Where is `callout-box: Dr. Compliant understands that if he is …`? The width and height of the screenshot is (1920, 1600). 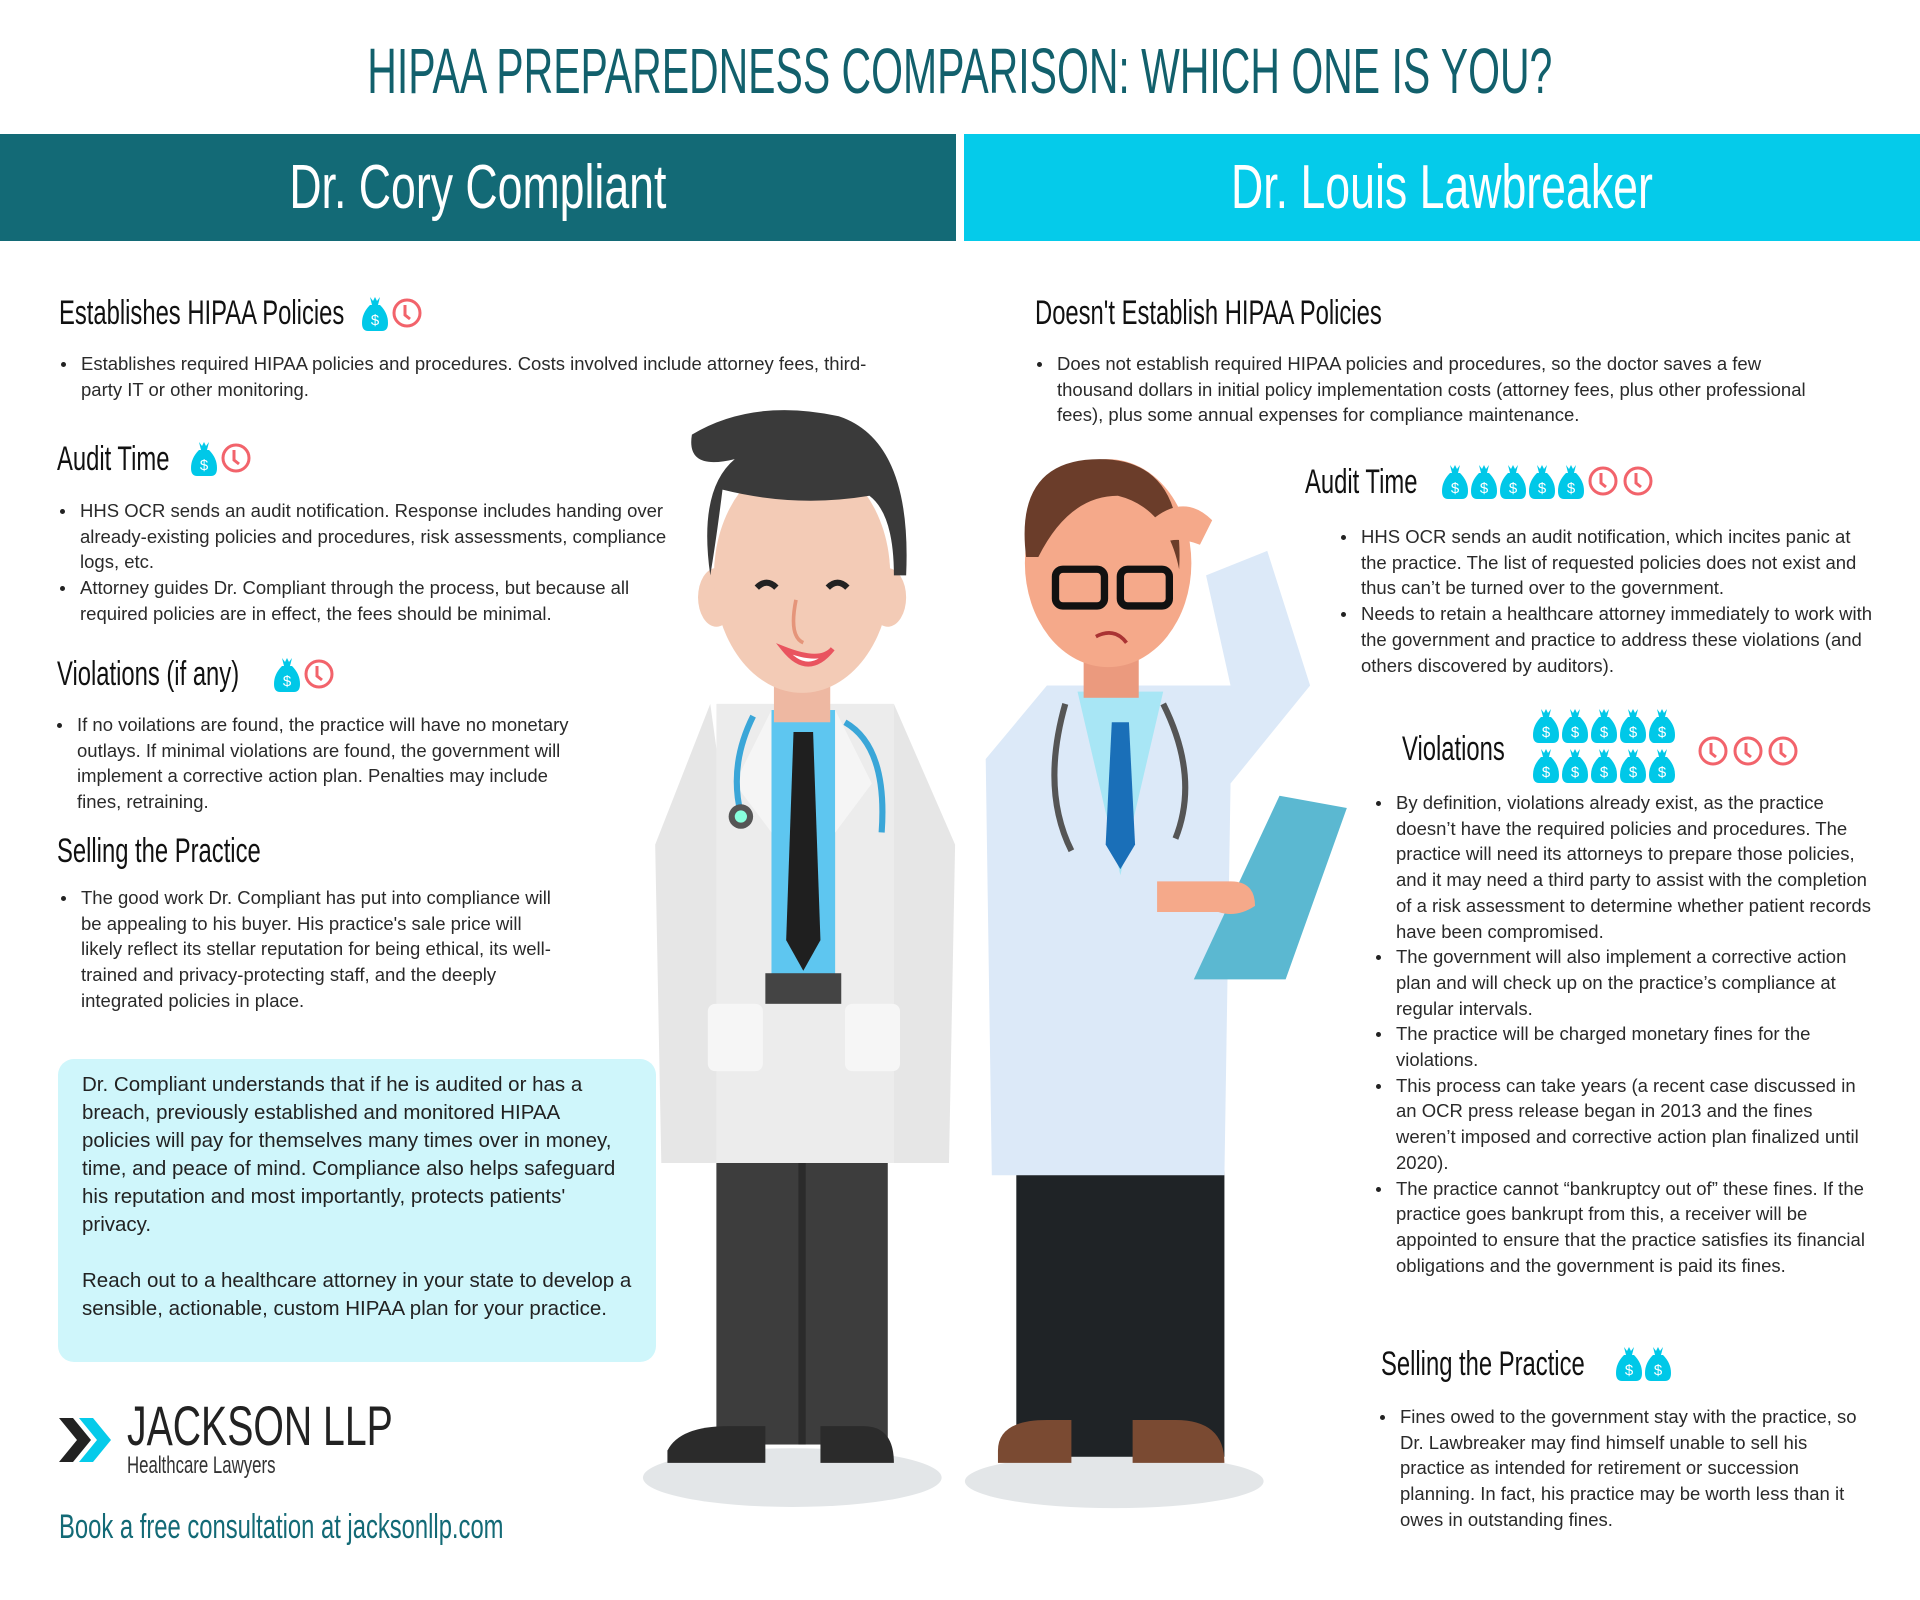
callout-box: Dr. Compliant understands that if he is … is located at coordinates (357, 1210).